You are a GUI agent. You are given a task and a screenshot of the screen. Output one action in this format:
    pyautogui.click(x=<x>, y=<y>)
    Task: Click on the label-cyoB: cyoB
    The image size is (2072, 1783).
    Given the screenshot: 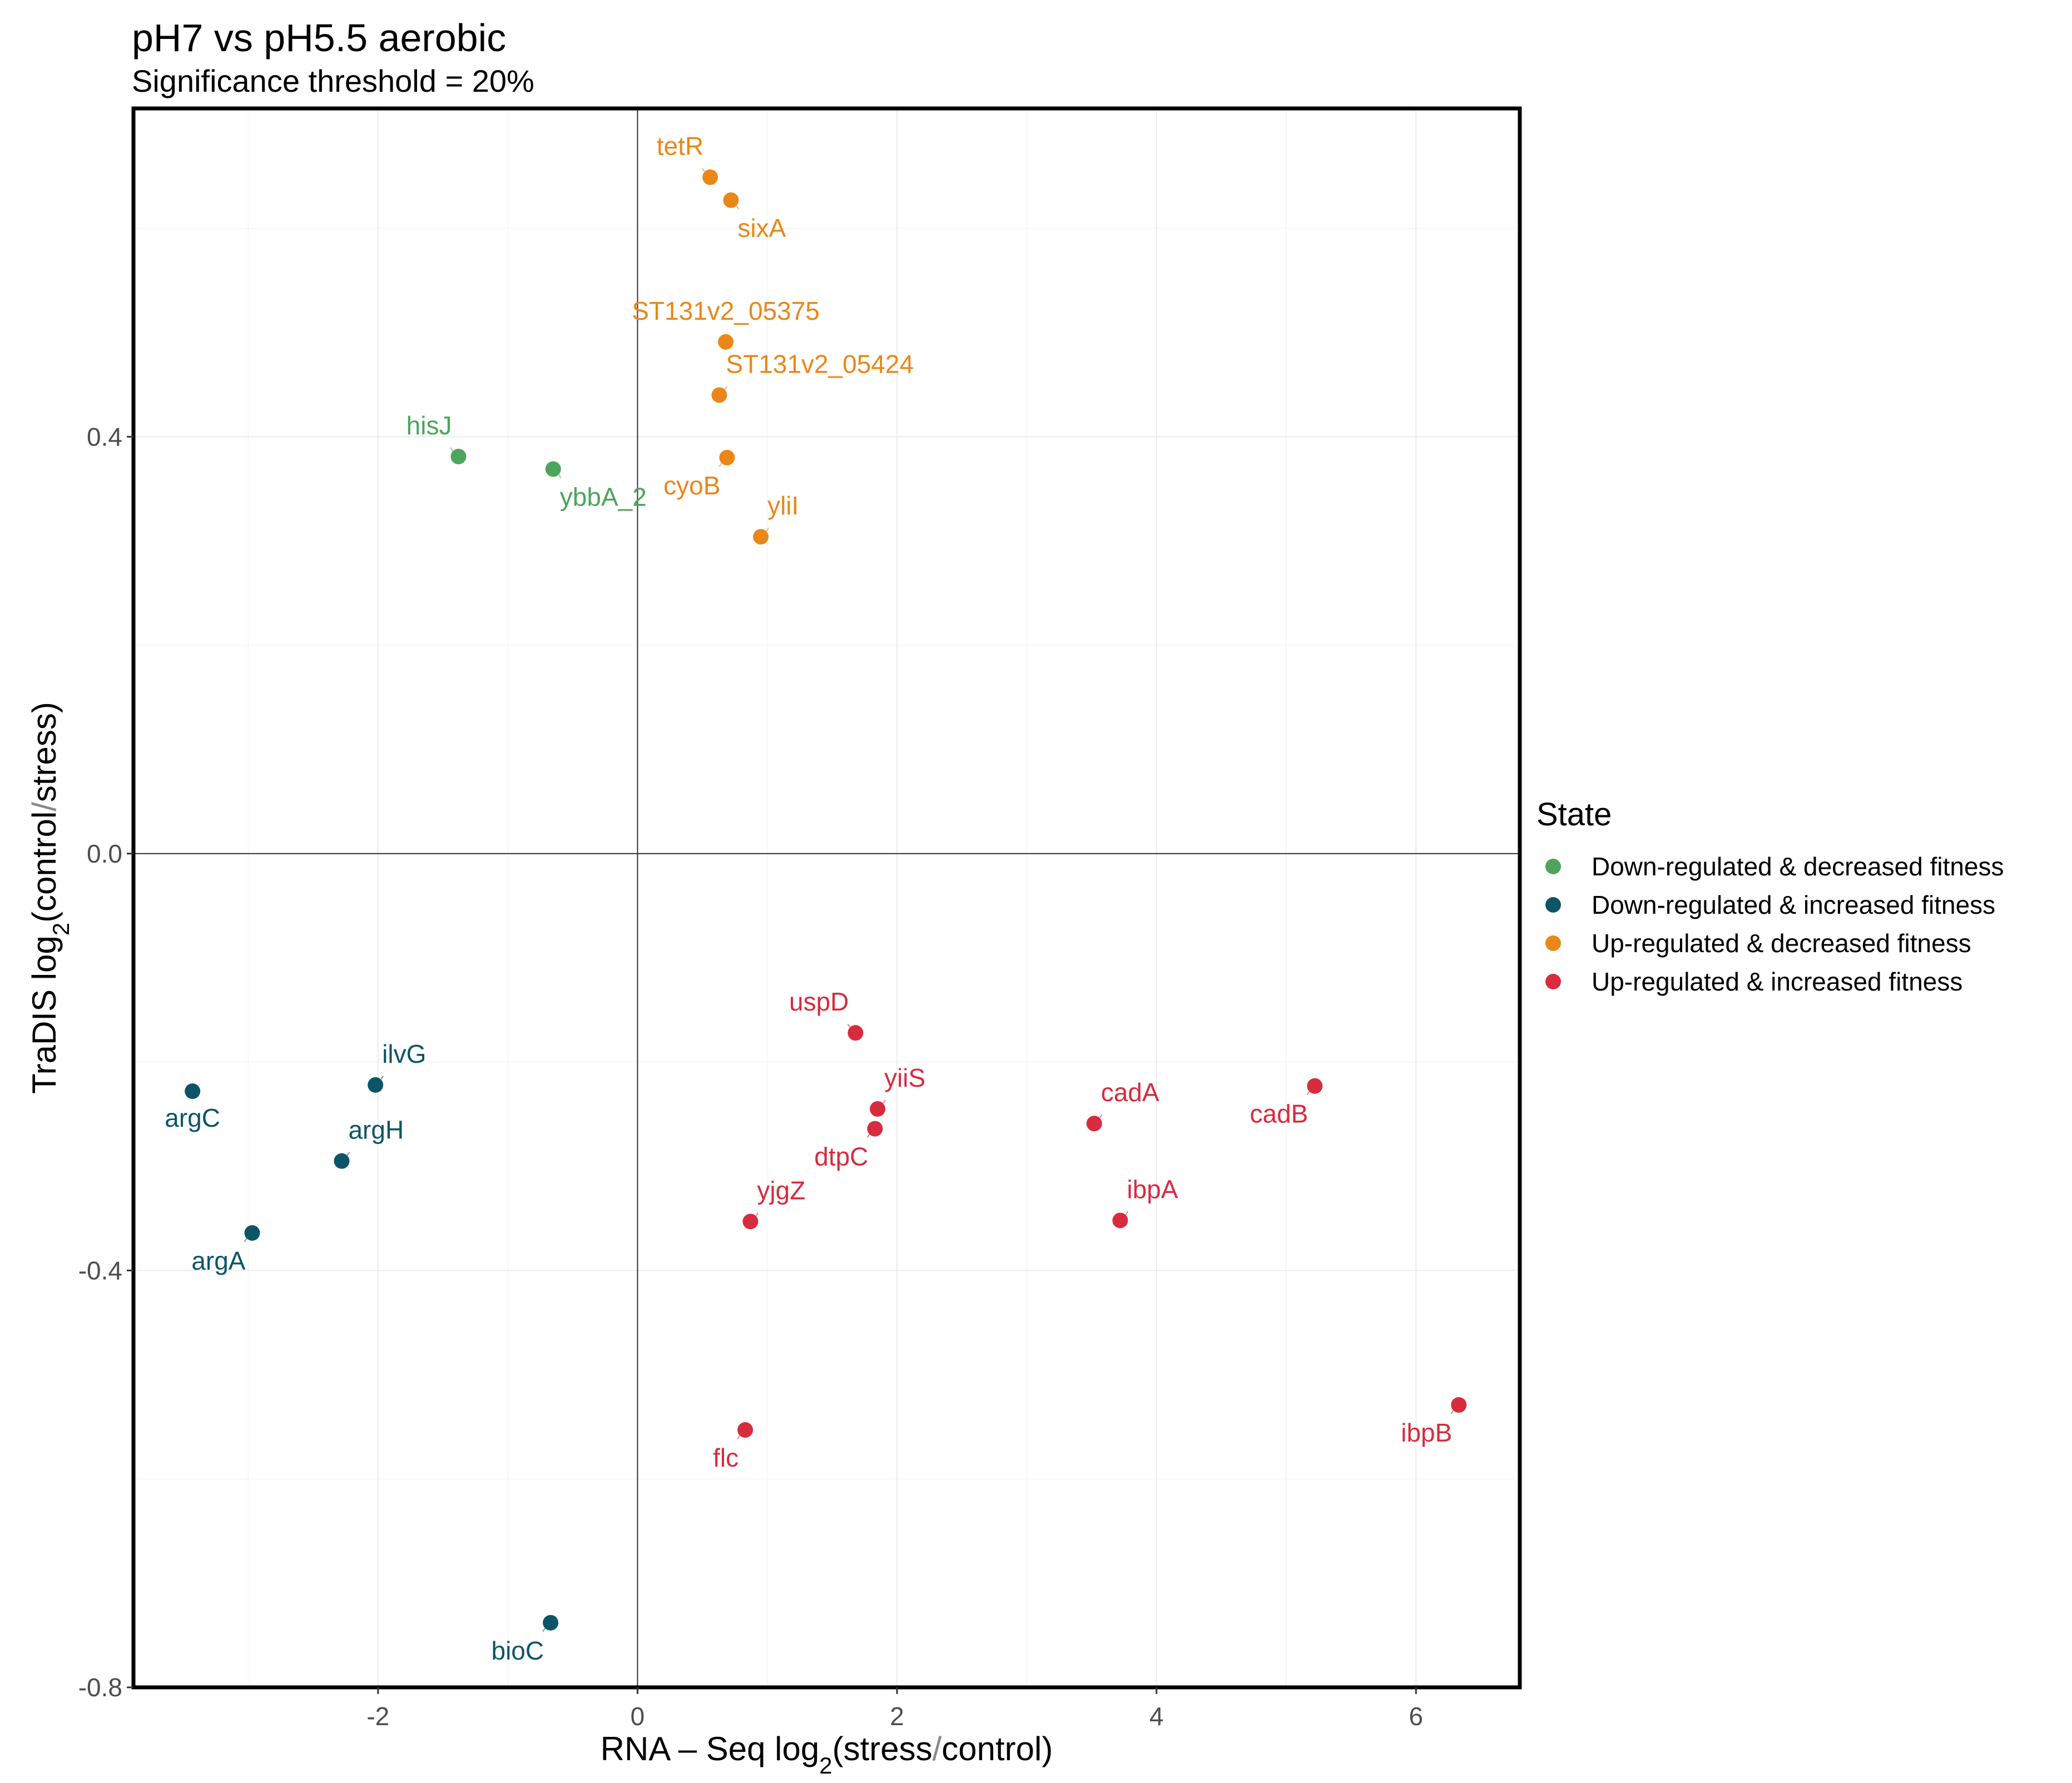 What is the action you would take?
    pyautogui.click(x=691, y=485)
    